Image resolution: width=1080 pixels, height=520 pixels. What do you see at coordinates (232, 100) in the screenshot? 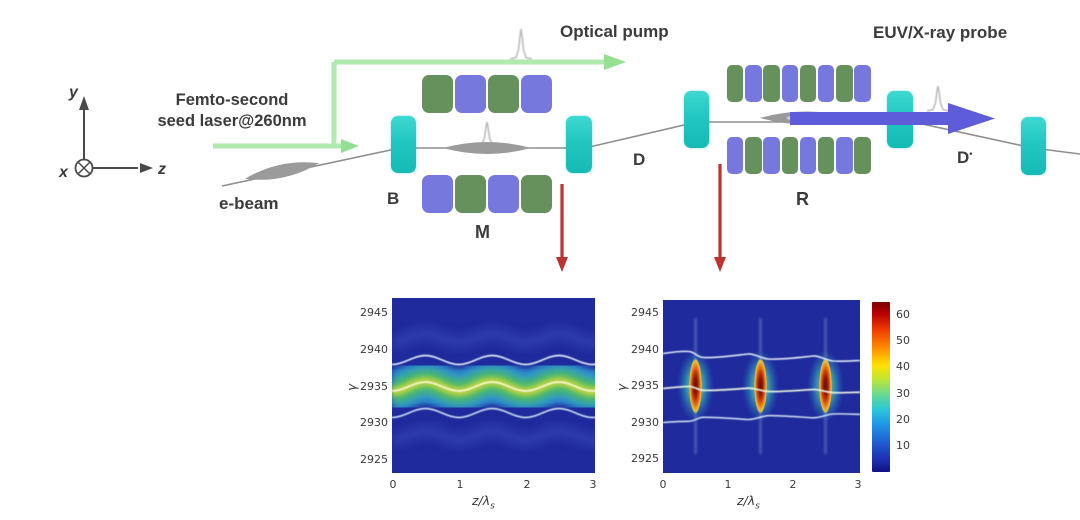
I see `seed-laser-label-line1: Femto-second` at bounding box center [232, 100].